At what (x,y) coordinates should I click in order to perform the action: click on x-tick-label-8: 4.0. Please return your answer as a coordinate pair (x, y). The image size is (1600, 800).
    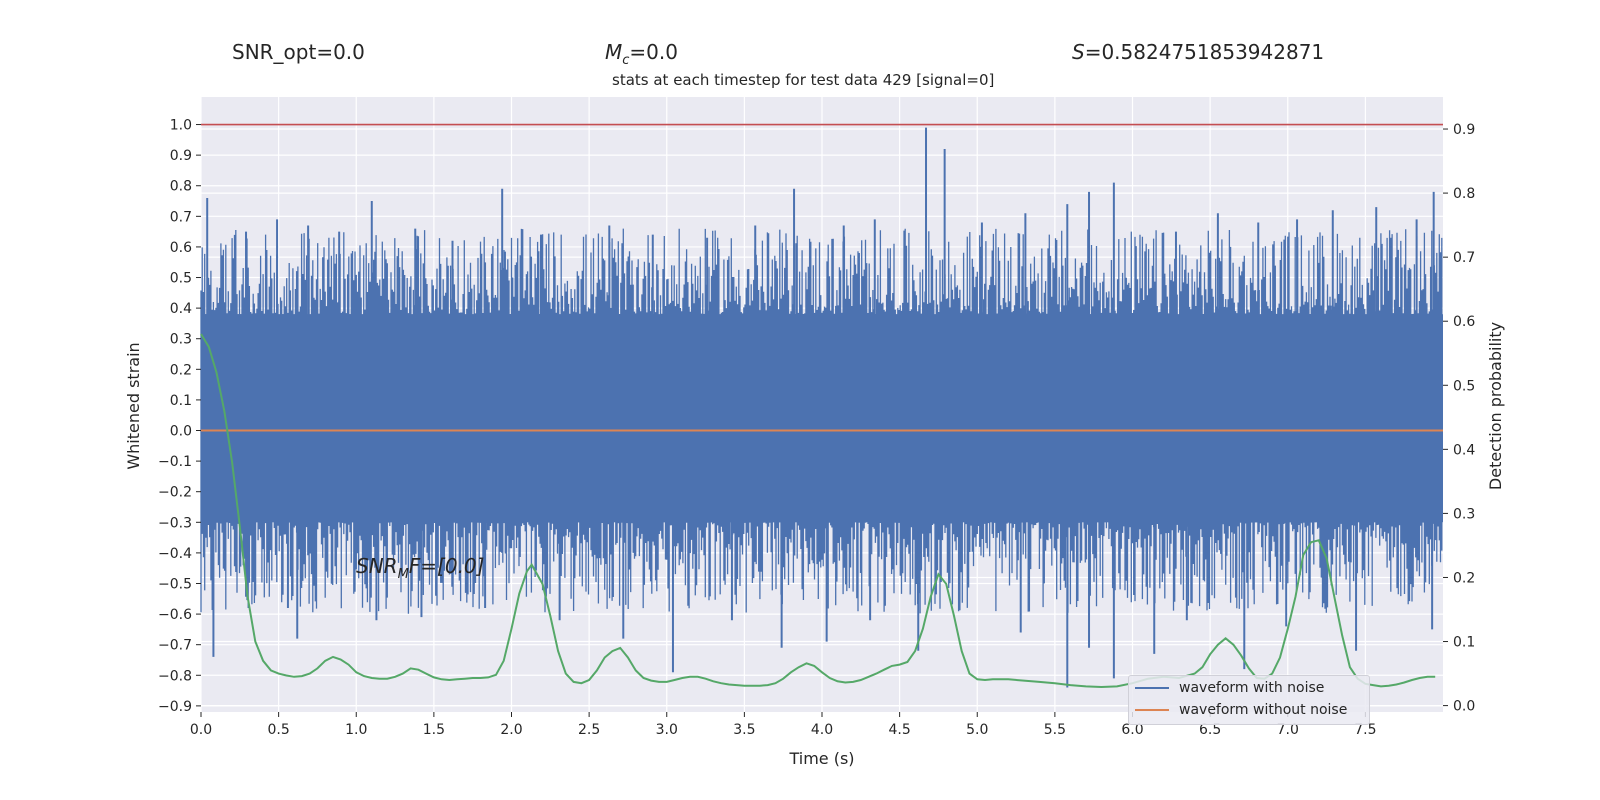
    Looking at the image, I should click on (822, 730).